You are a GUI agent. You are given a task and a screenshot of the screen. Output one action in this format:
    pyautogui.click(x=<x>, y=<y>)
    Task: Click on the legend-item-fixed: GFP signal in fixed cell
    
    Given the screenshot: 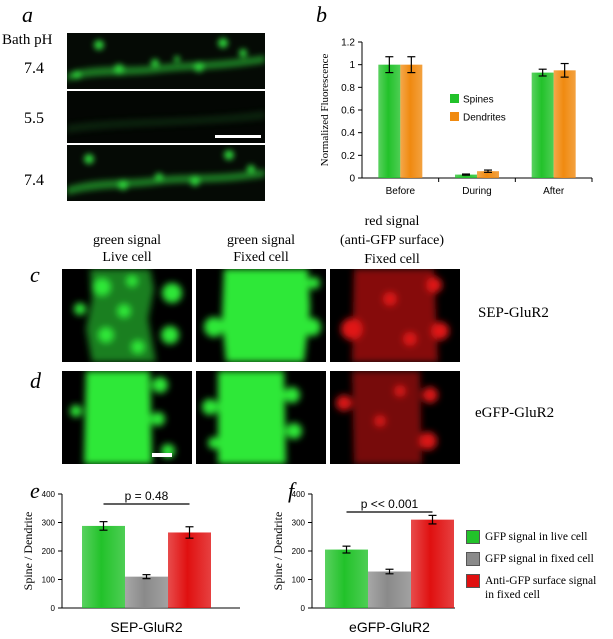 What is the action you would take?
    pyautogui.click(x=539, y=559)
    